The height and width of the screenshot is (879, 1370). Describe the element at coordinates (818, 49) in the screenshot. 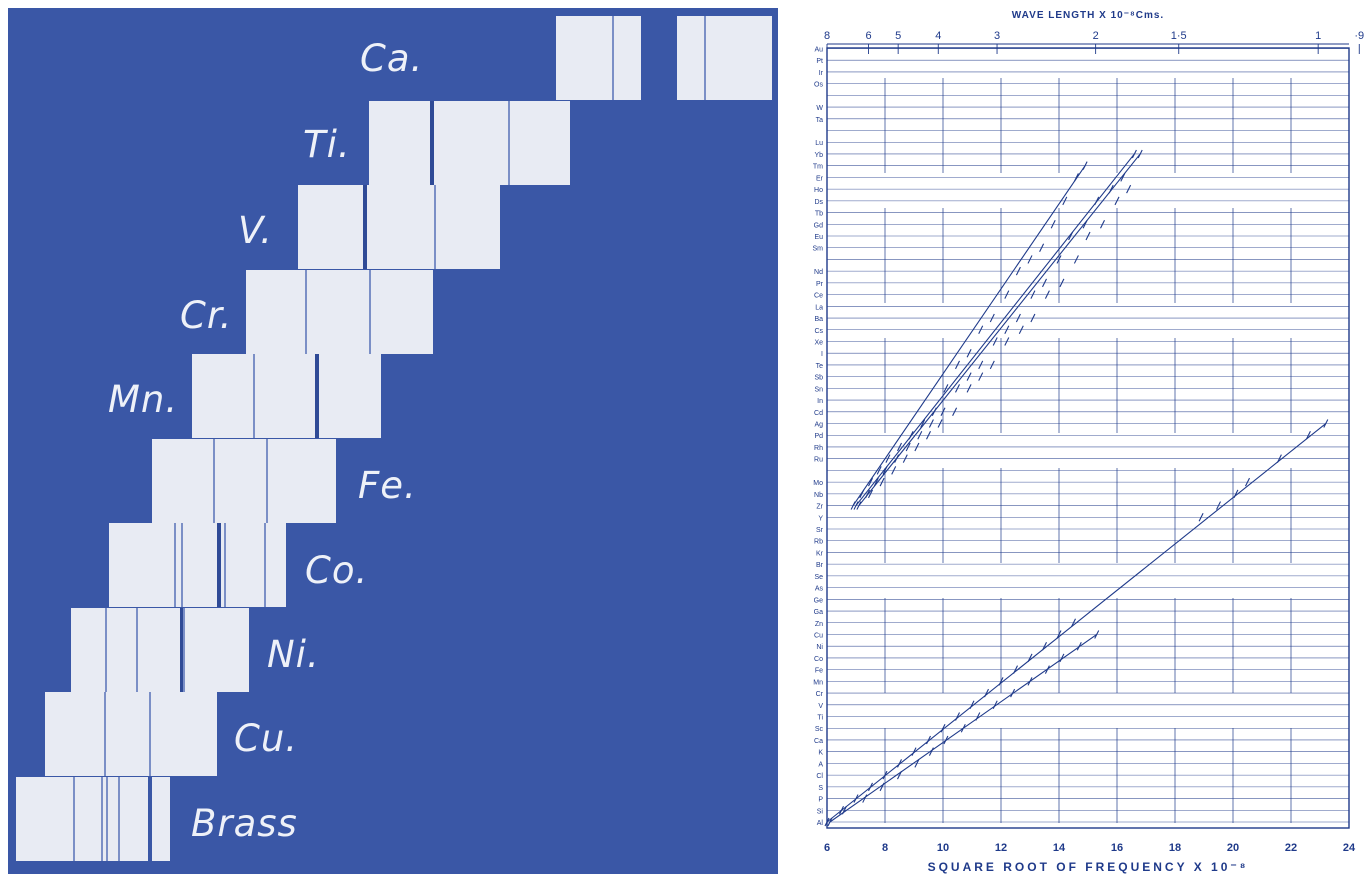

I see `y-tick-label: Au` at that location.